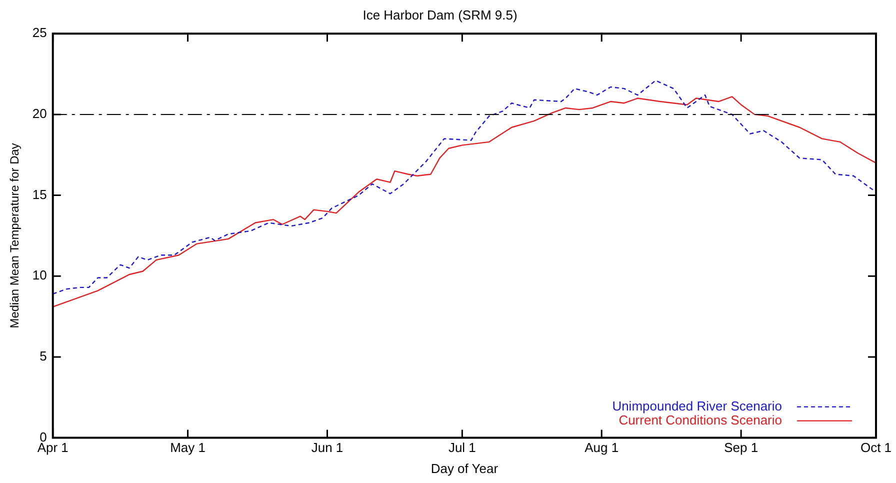  Describe the element at coordinates (39, 275) in the screenshot. I see `y-tick-label: 10` at that location.